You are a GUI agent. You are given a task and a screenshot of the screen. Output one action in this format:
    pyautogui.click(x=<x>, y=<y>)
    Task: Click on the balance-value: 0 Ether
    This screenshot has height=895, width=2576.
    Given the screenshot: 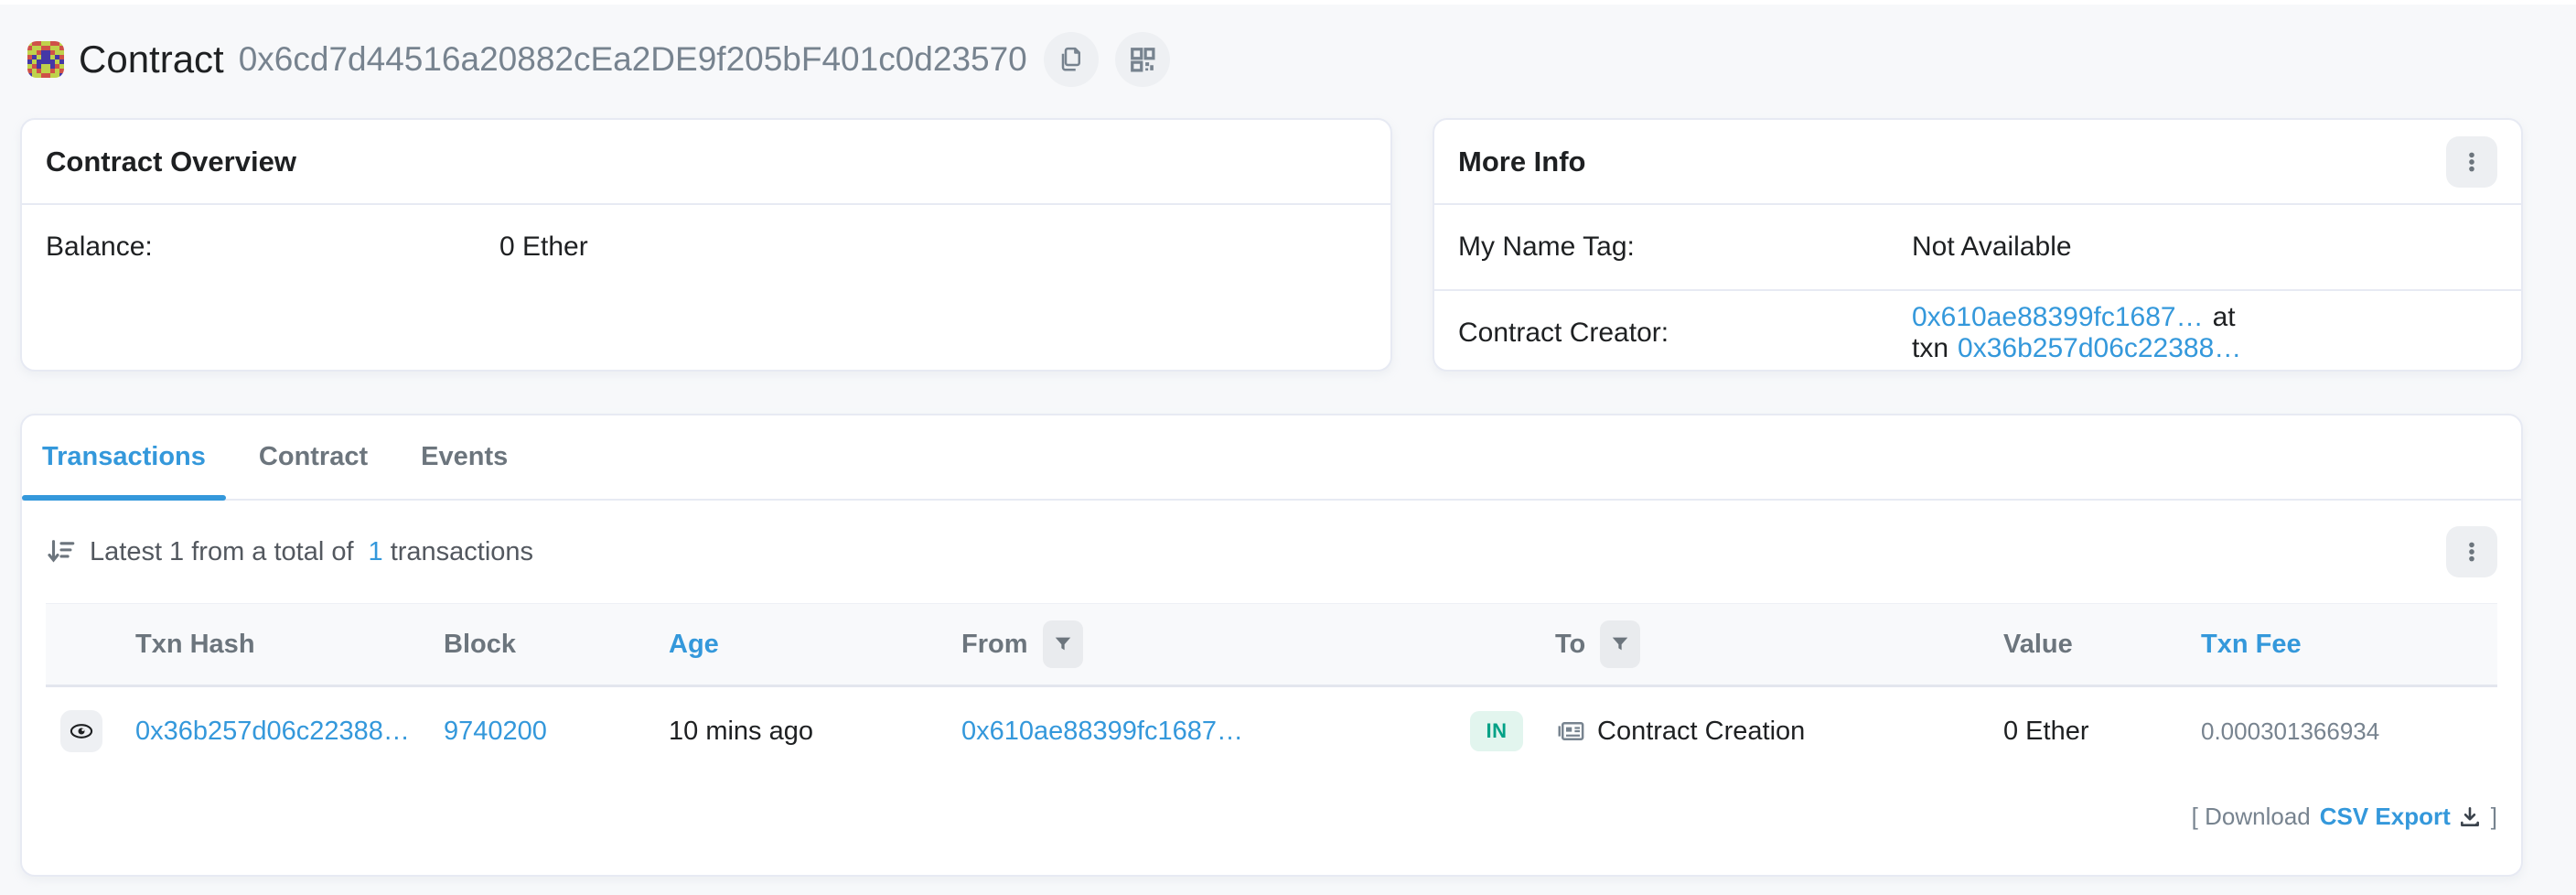 What is the action you would take?
    pyautogui.click(x=543, y=247)
    